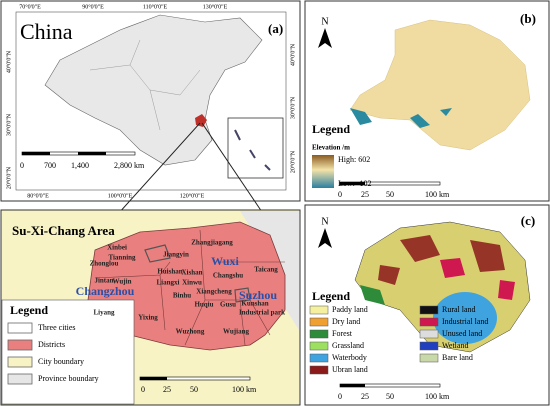 The width and height of the screenshot is (550, 406). Describe the element at coordinates (292, 54) in the screenshot. I see `lat-tick: 40°0'0"N` at that location.